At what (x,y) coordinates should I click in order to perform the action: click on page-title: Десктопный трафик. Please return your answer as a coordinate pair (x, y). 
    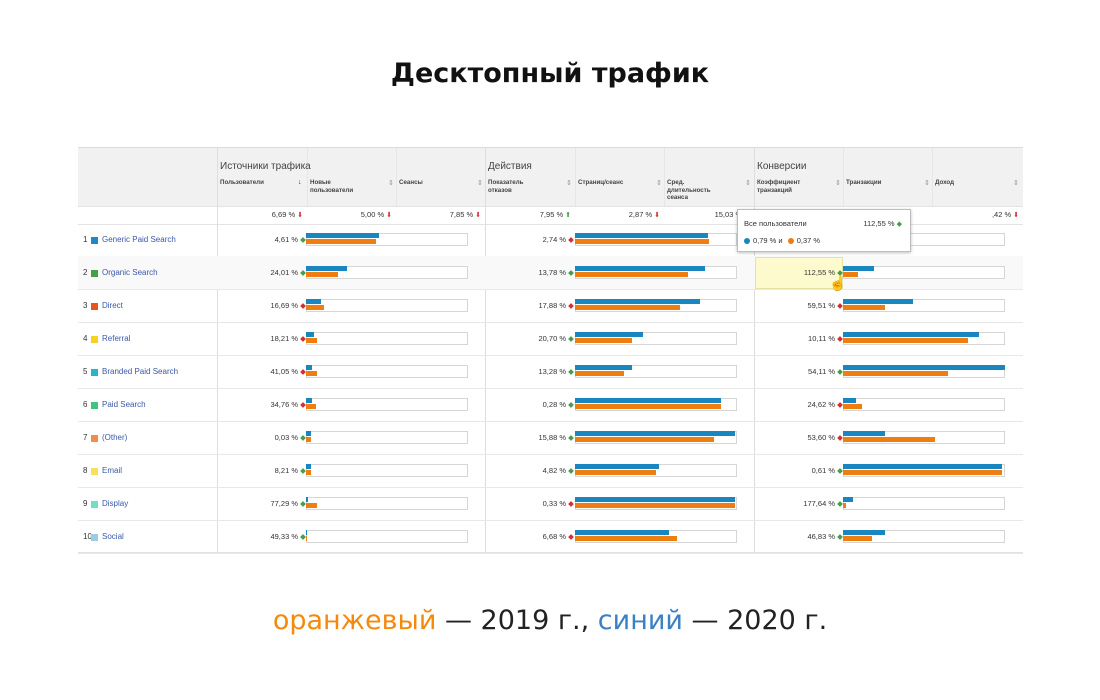
    Looking at the image, I should click on (550, 73).